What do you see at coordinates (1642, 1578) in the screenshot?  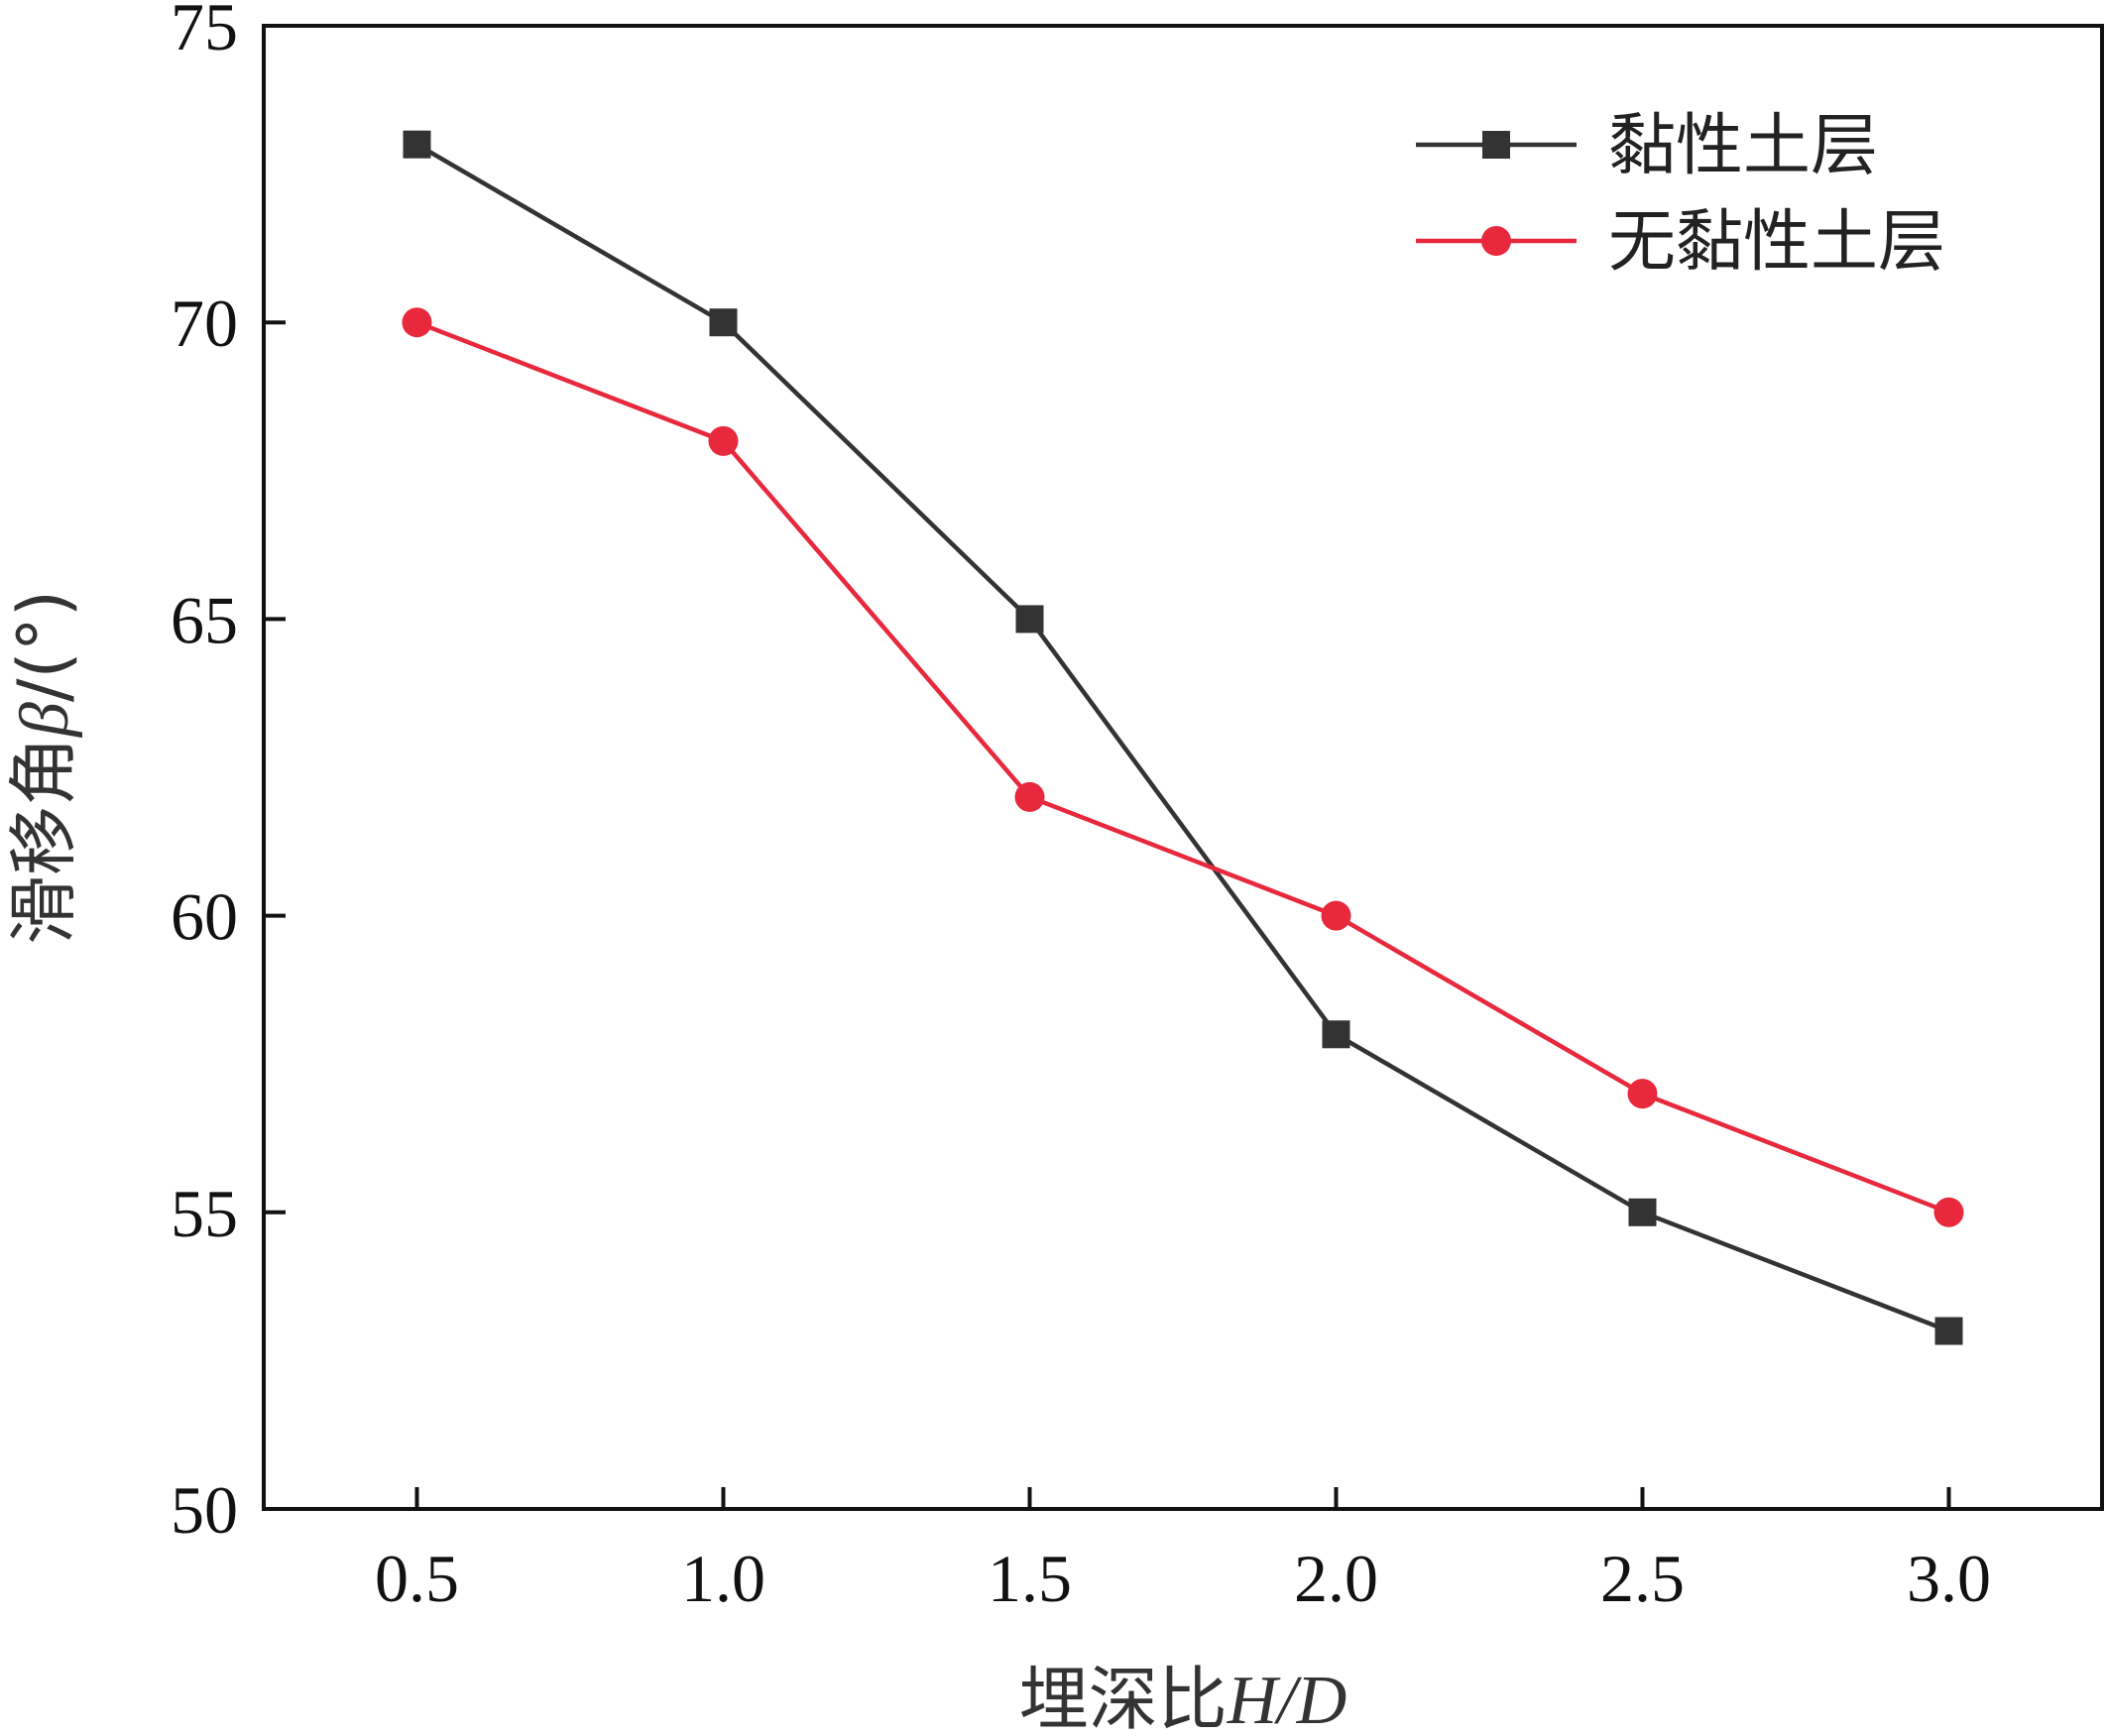 I see `x-tick-label: 2.5` at bounding box center [1642, 1578].